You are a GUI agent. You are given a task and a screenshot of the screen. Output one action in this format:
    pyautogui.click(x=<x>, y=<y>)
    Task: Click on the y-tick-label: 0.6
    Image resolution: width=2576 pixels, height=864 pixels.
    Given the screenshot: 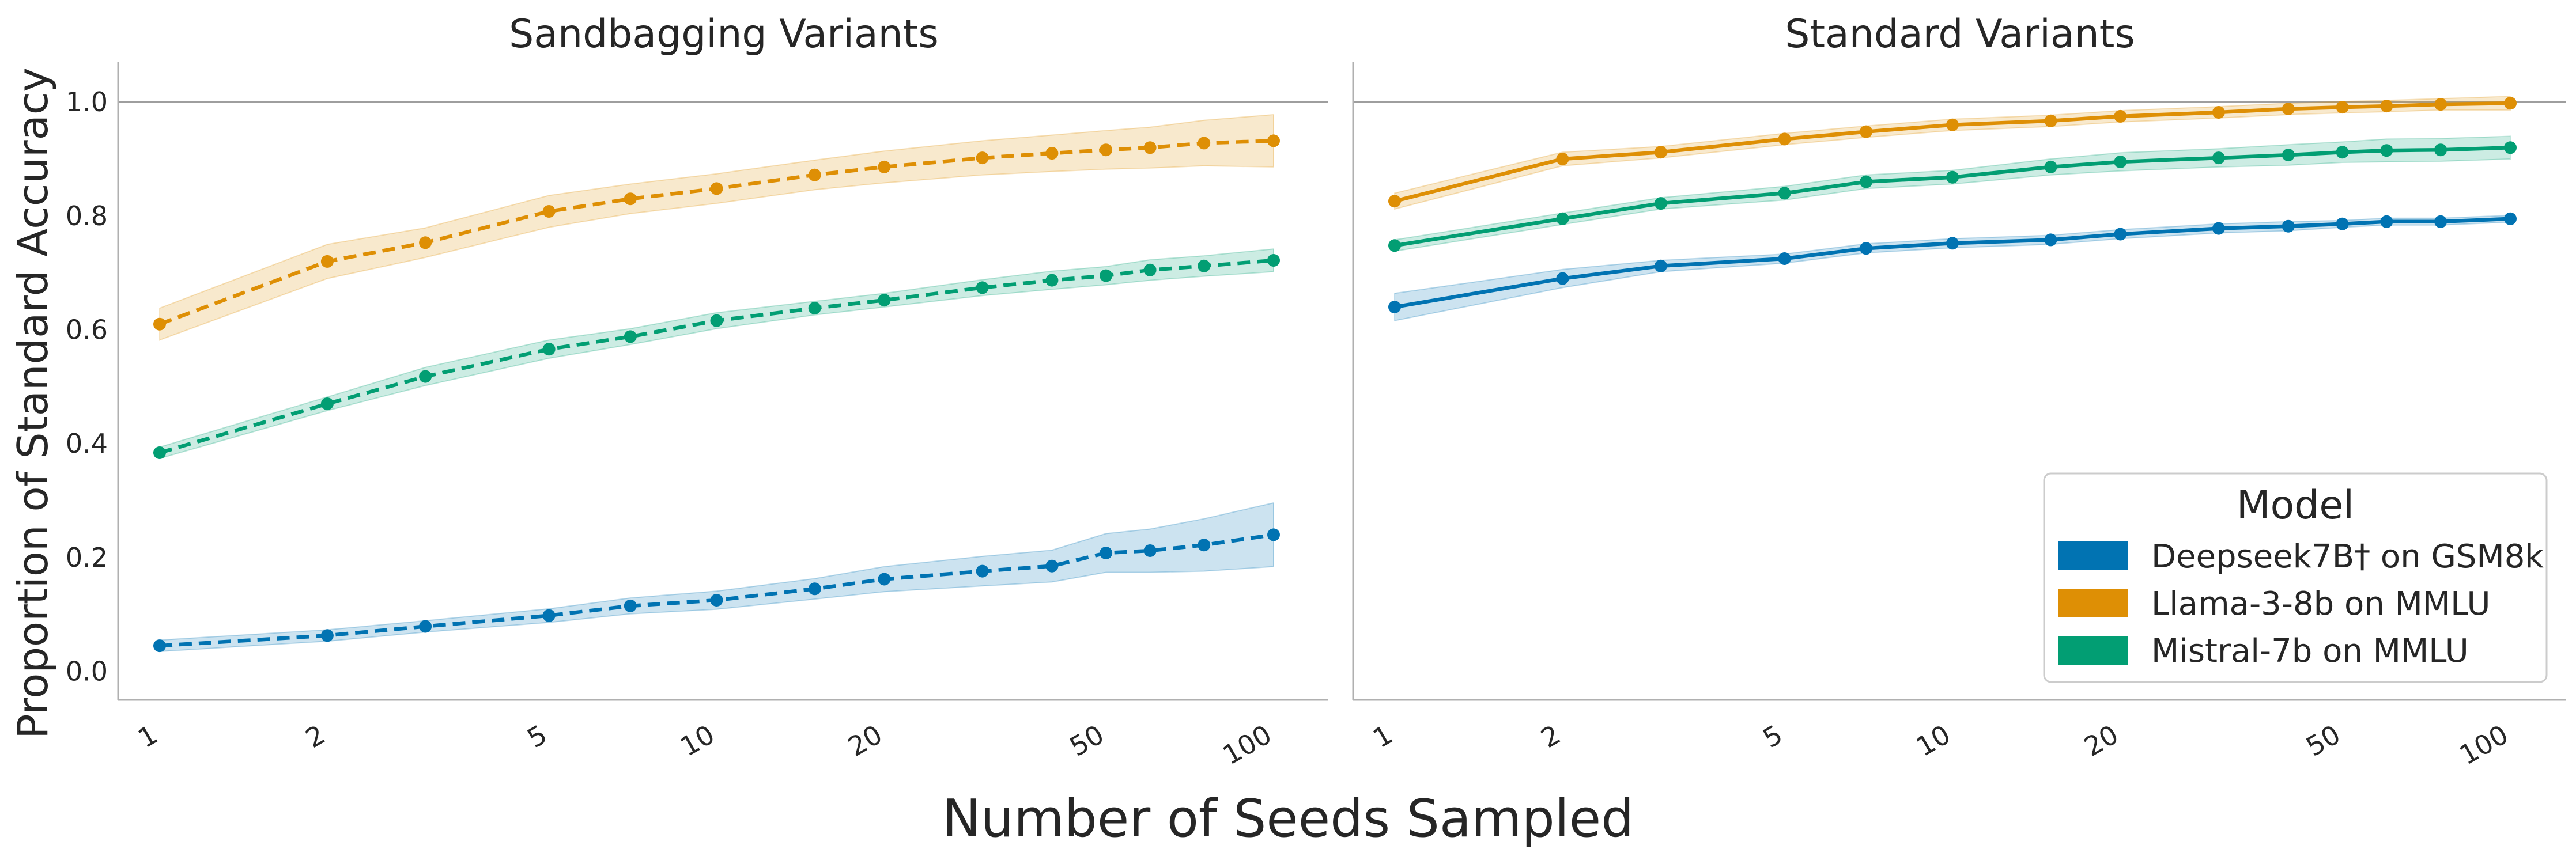 What is the action you would take?
    pyautogui.click(x=87, y=330)
    